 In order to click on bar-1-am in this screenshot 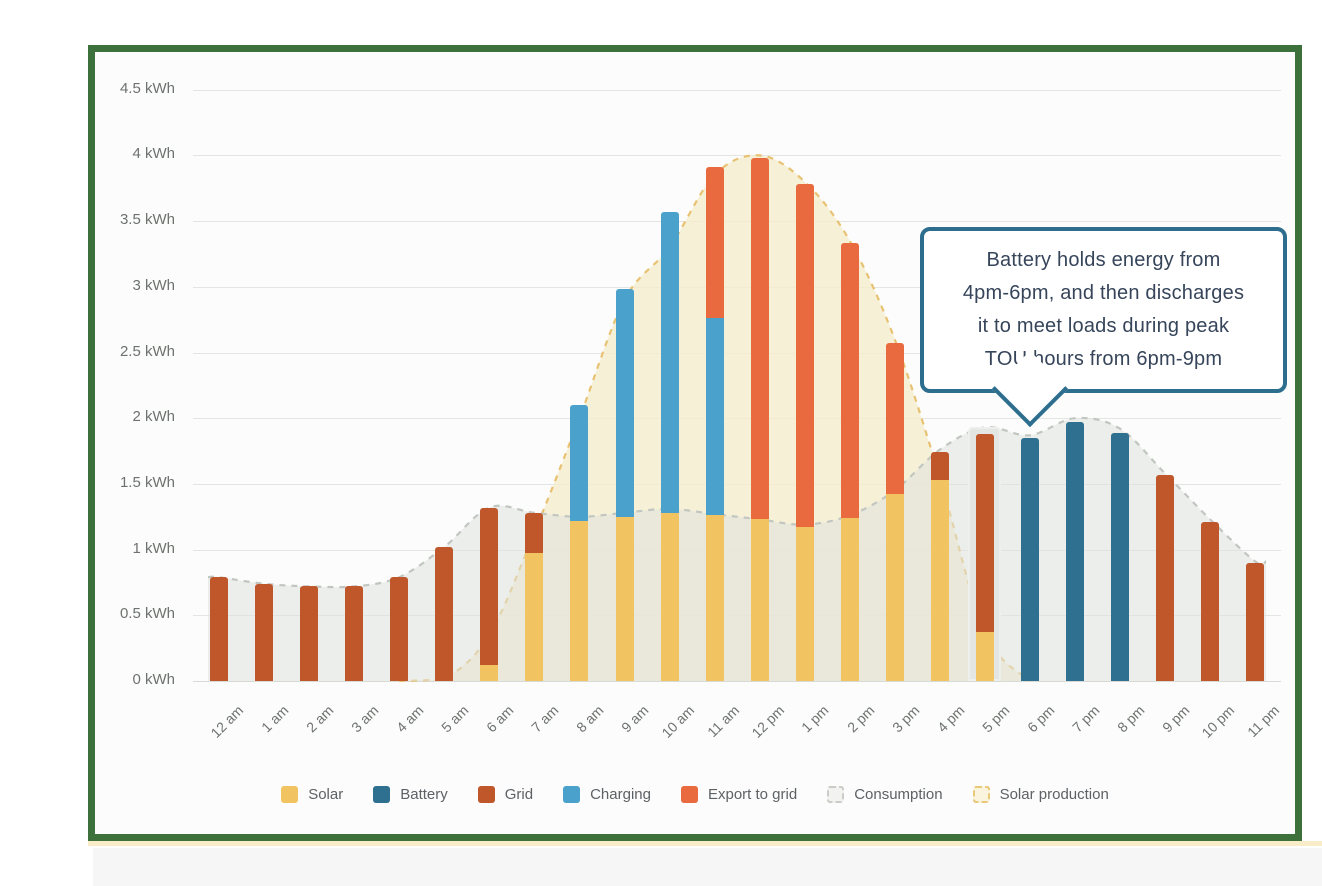, I will do `click(264, 632)`.